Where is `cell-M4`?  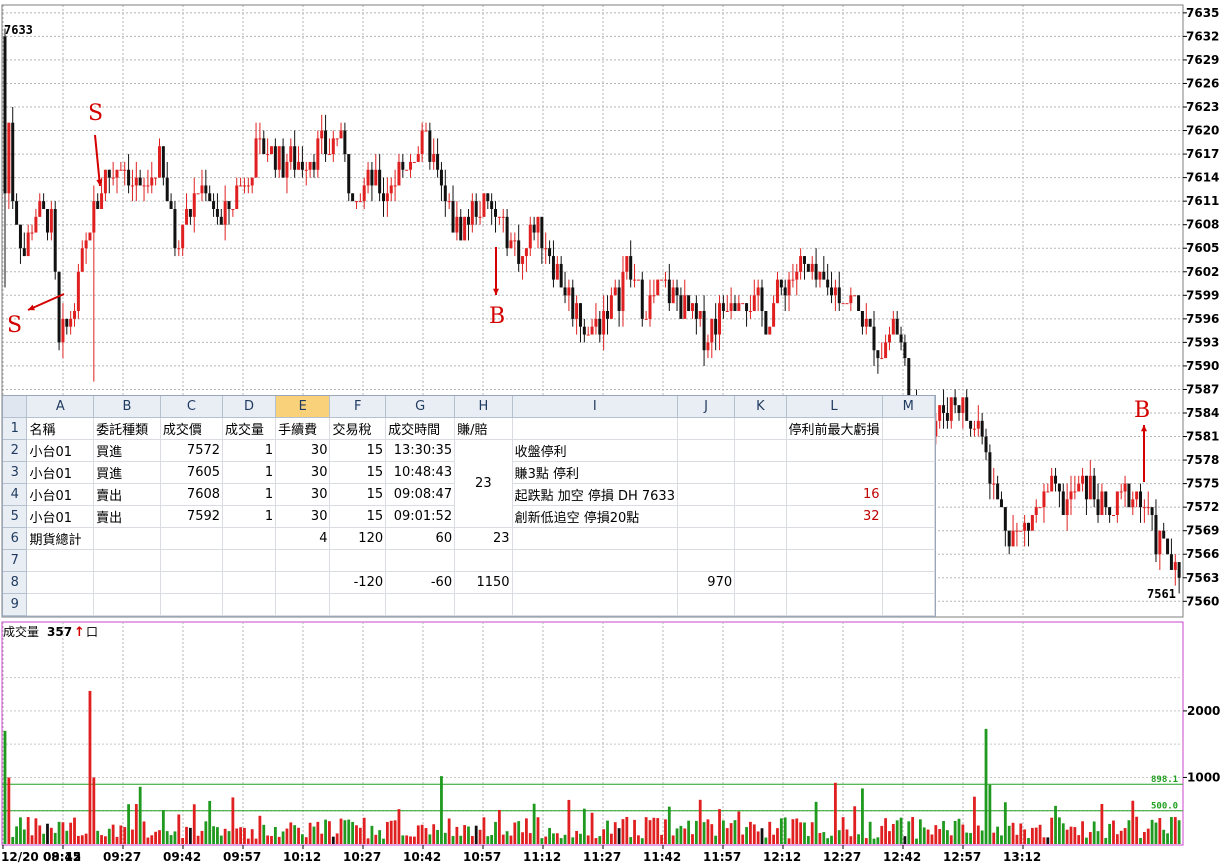 cell-M4 is located at coordinates (908, 494).